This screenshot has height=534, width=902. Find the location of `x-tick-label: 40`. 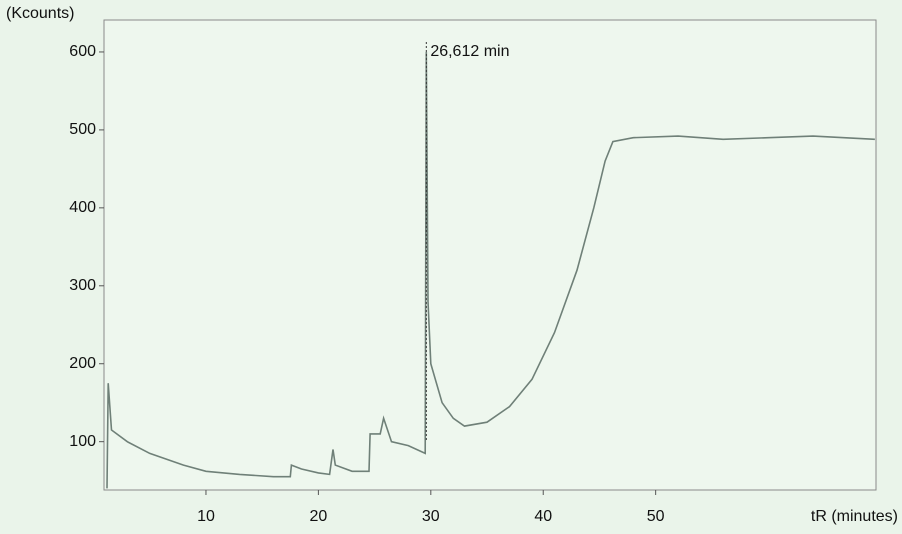

x-tick-label: 40 is located at coordinates (543, 516).